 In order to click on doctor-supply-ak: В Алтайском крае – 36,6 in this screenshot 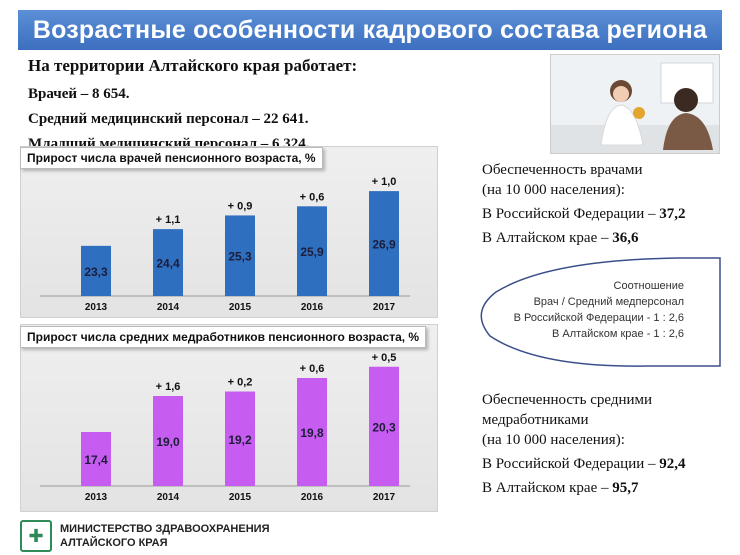, I will do `click(584, 238)`.